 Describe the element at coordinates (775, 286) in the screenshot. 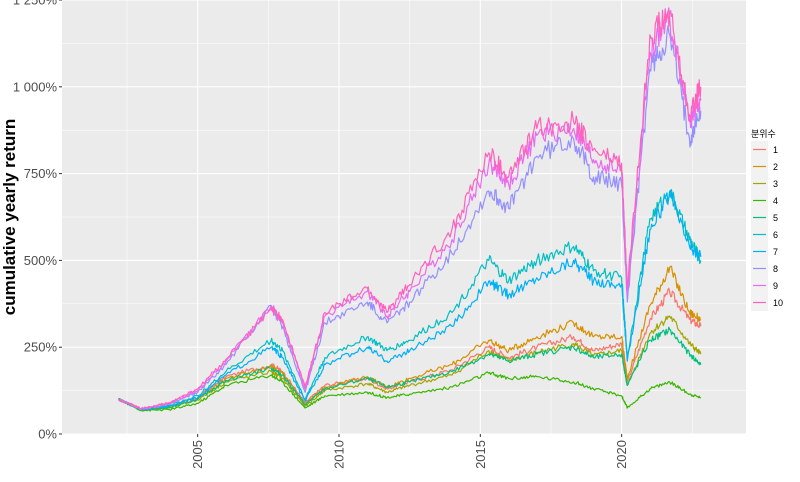

I see `legend-label-9: 9` at that location.